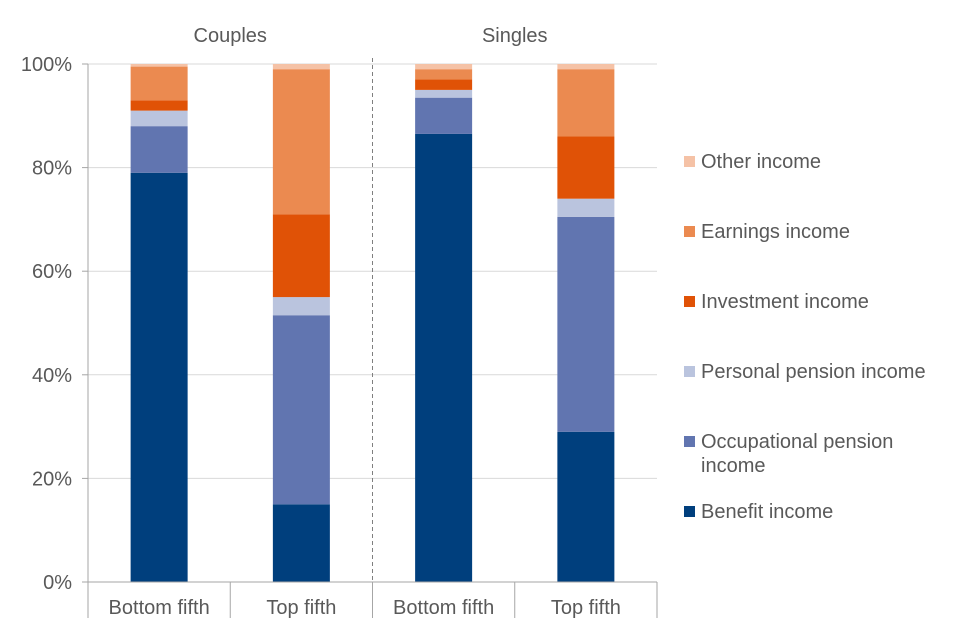 Image resolution: width=960 pixels, height=640 pixels. Describe the element at coordinates (46, 65) in the screenshot. I see `y-tick-label: 100%` at that location.